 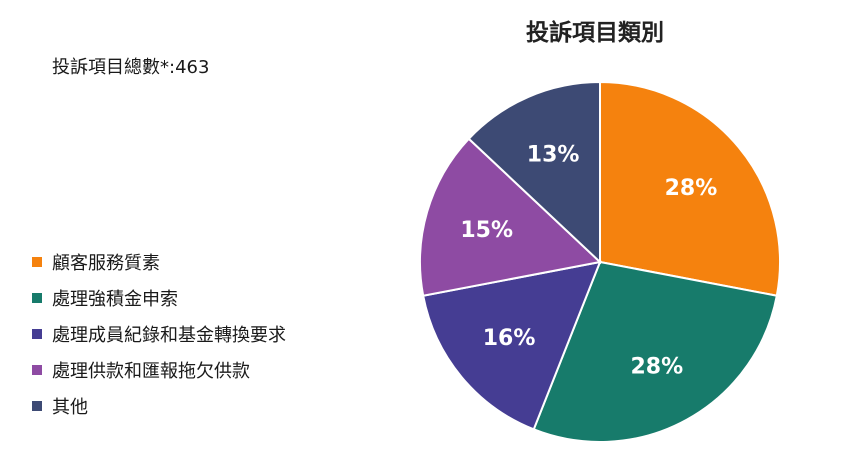 I want to click on pie-label-customer-service: 28%, so click(x=691, y=188).